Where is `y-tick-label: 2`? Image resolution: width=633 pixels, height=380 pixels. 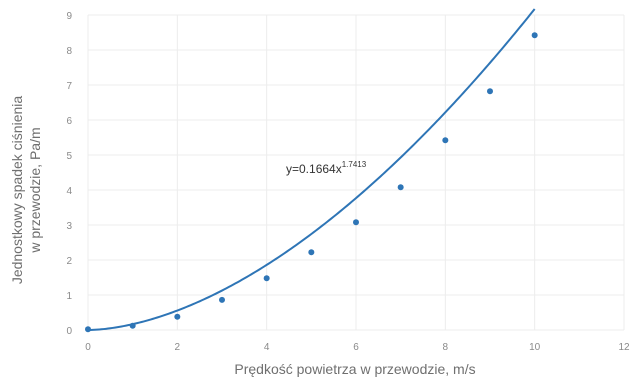
y-tick-label: 2 is located at coordinates (69, 261).